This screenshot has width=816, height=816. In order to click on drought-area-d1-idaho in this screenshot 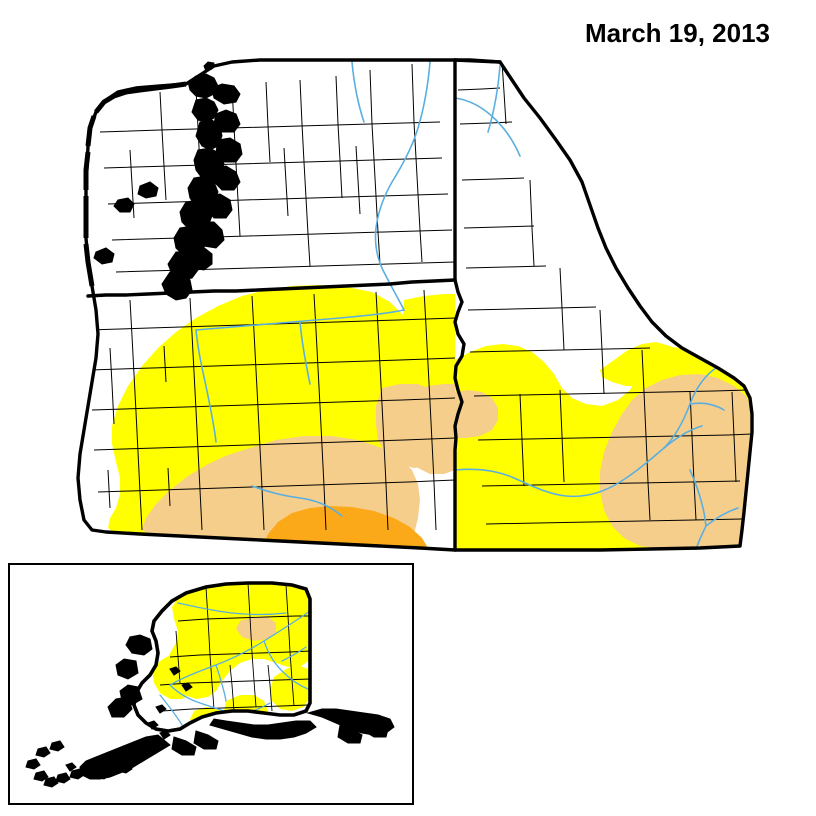, I will do `click(676, 461)`.